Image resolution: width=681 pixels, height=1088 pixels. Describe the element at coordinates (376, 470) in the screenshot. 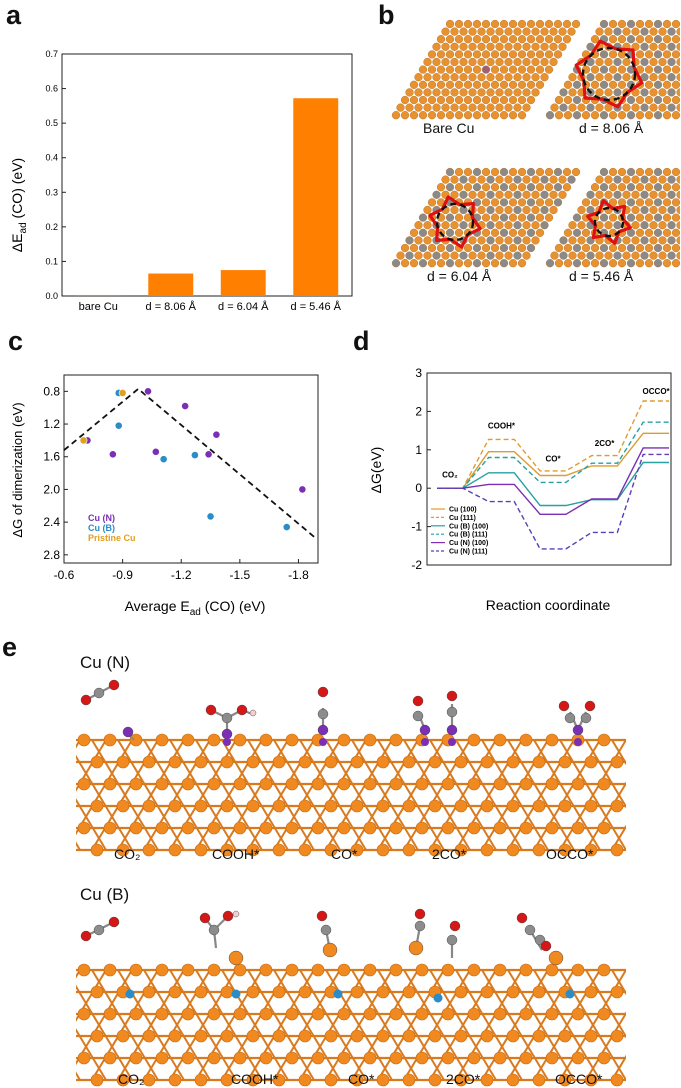

I see `chart-d-ylabel: ΔG(eV)` at that location.